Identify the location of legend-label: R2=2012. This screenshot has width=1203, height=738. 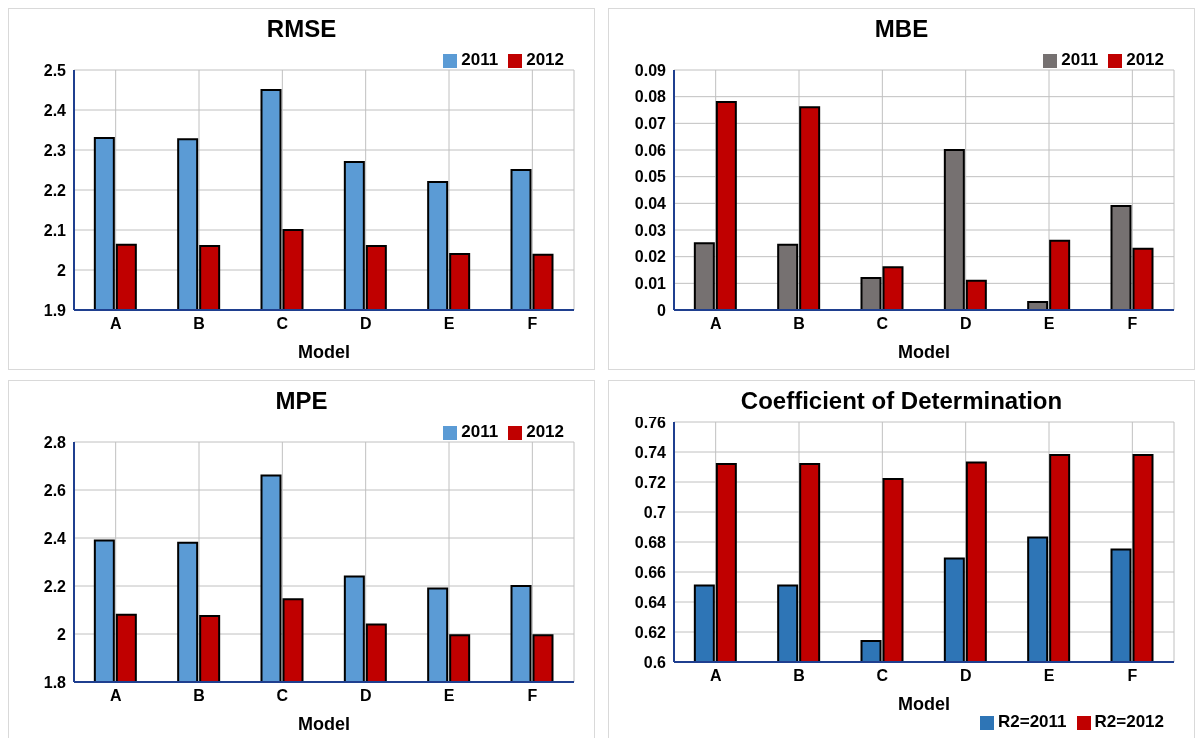
(1129, 721).